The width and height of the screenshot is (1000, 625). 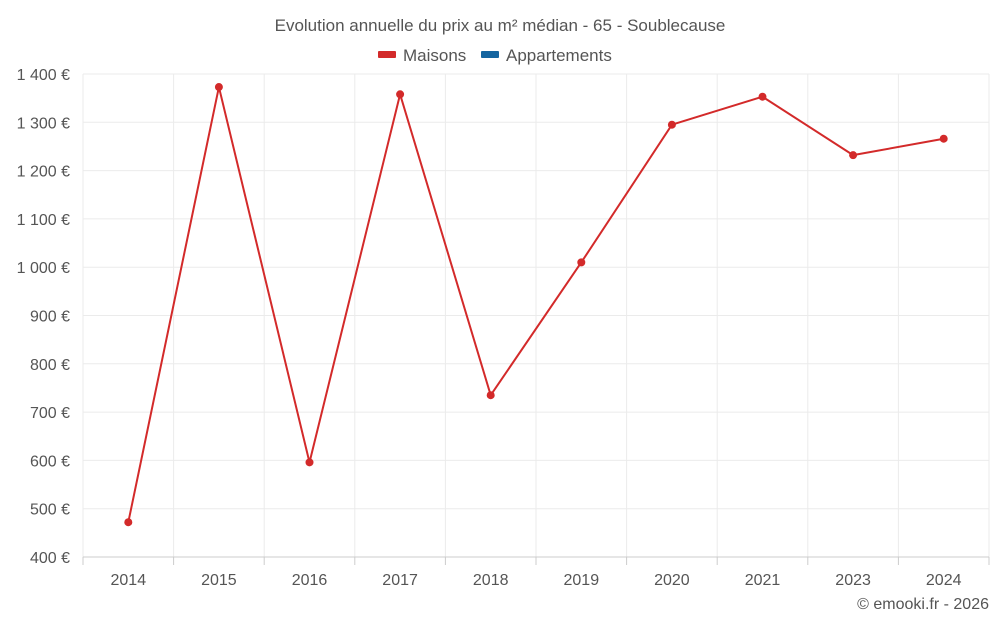 What do you see at coordinates (434, 55) in the screenshot?
I see `legend-label-maisons: Maisons` at bounding box center [434, 55].